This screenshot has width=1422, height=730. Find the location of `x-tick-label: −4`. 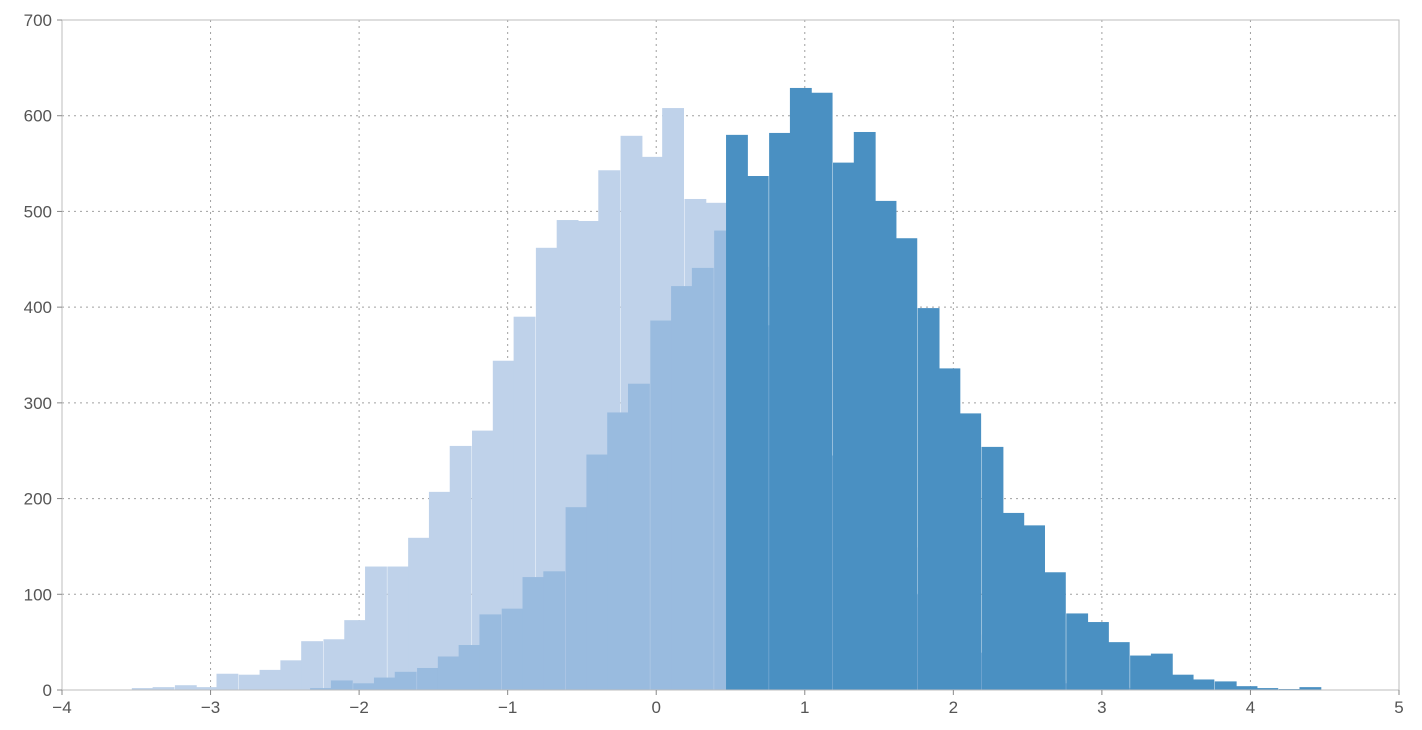

x-tick-label: −4 is located at coordinates (61, 707).